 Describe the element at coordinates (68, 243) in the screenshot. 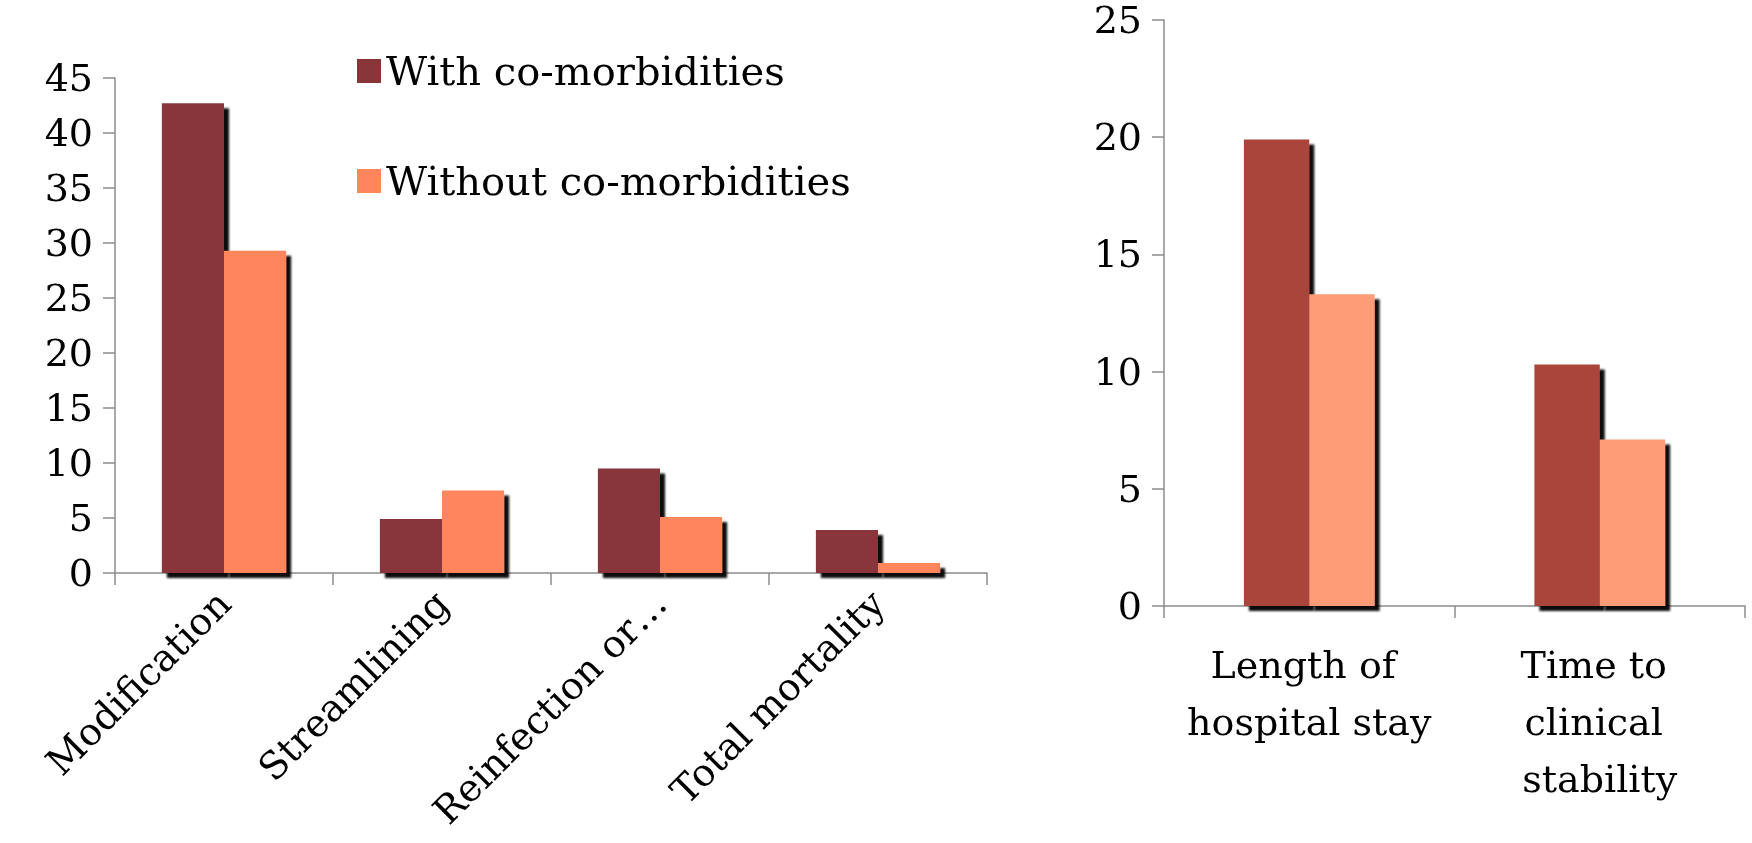

I see `y-tick-label: 30` at that location.